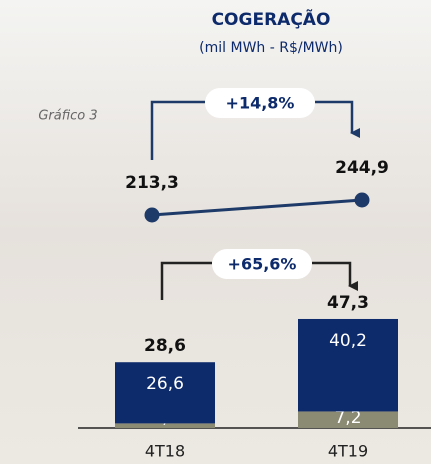 Image resolution: width=431 pixels, height=464 pixels. I want to click on line-value-label: 244,9, so click(362, 168).